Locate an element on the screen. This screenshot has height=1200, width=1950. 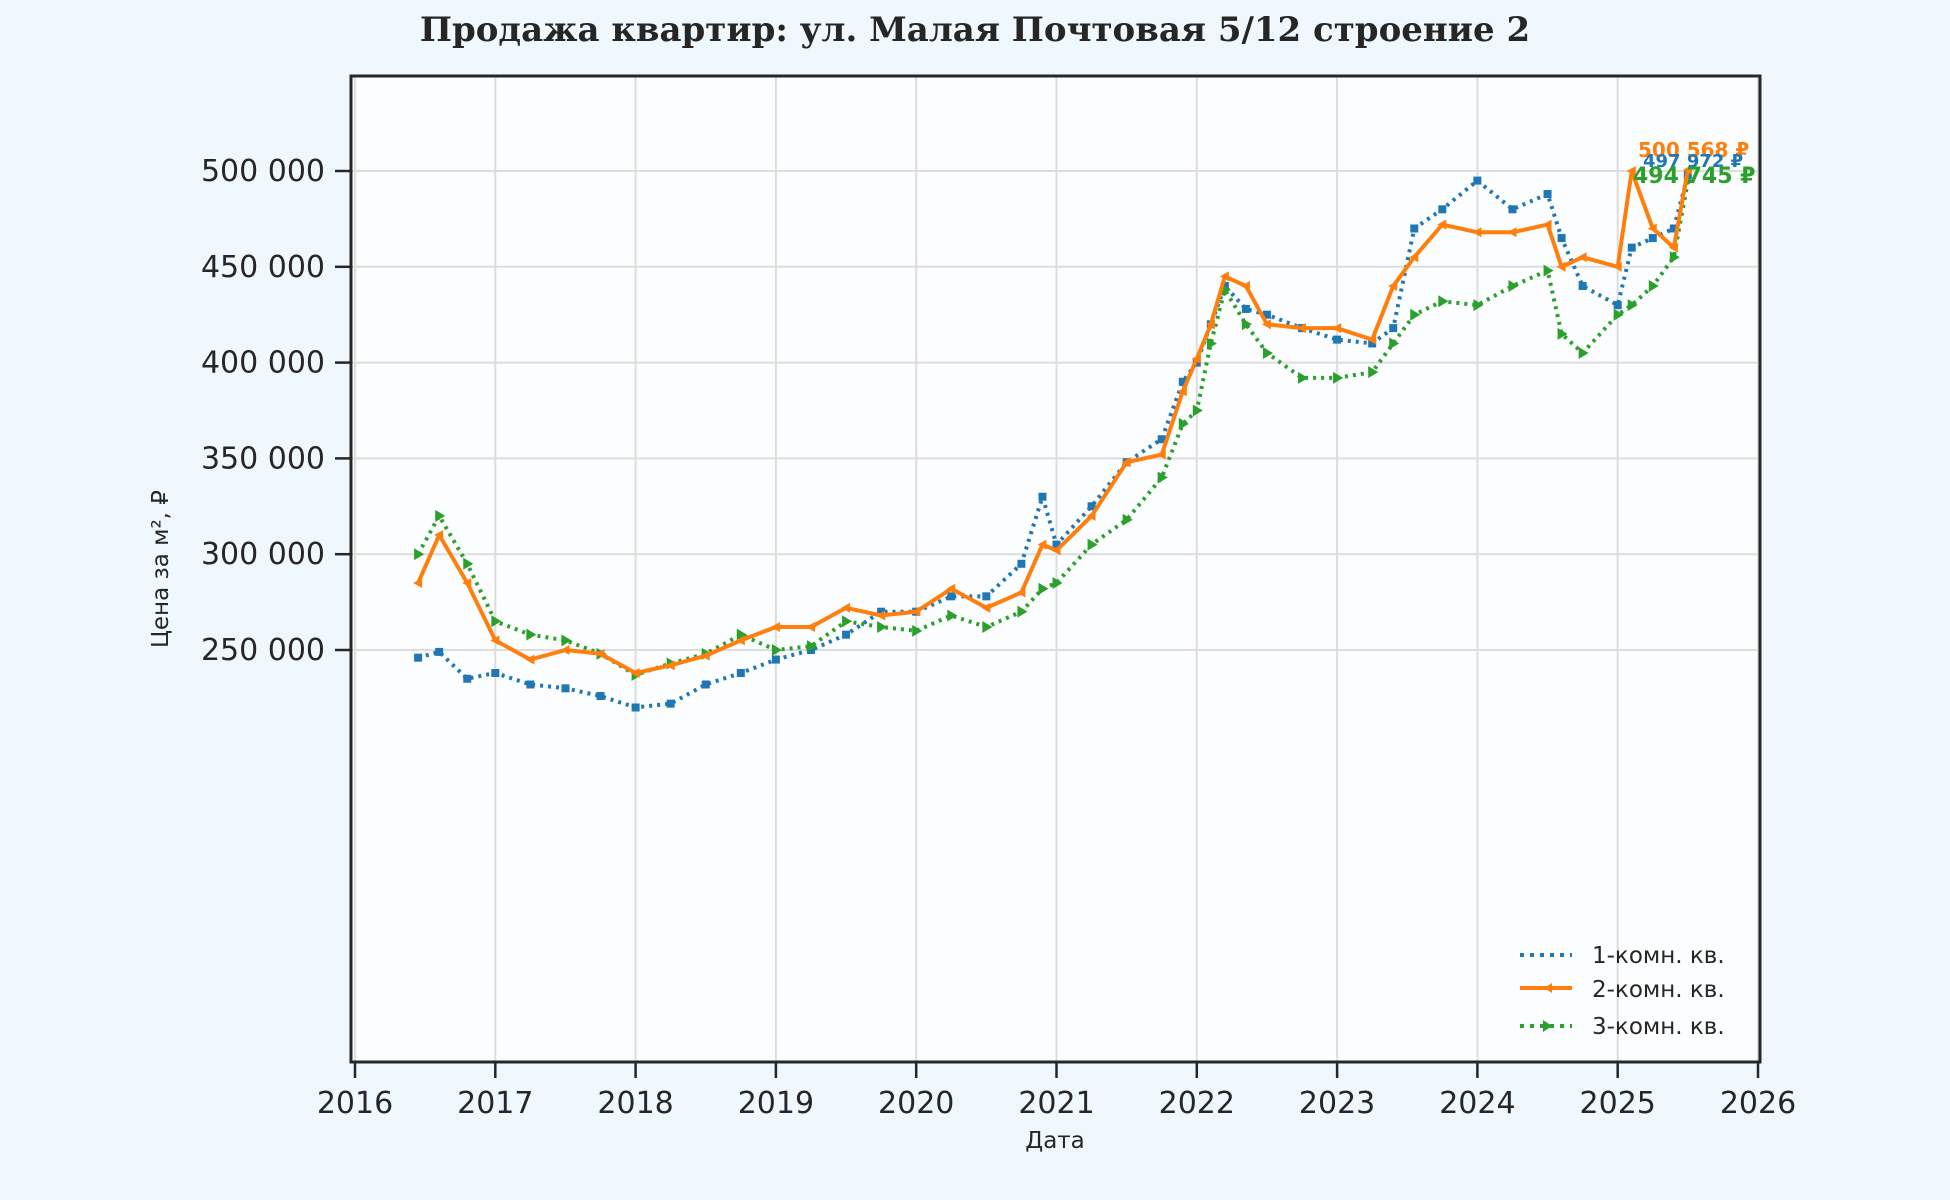
y-tick-label: 500 000 is located at coordinates (263, 171).